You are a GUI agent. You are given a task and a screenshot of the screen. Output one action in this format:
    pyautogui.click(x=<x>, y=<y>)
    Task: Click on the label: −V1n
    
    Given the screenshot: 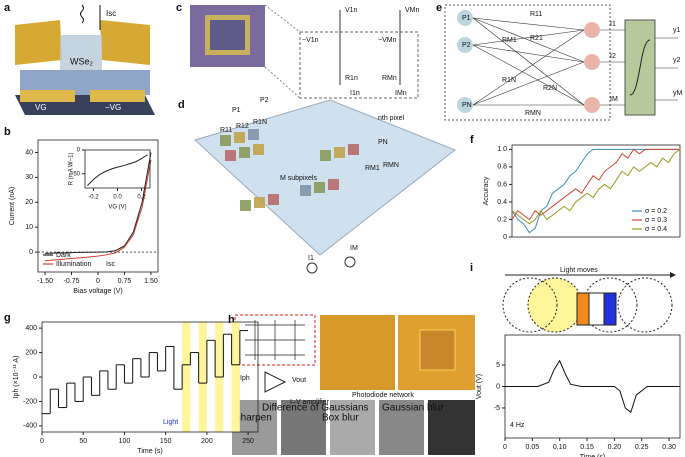 What is the action you would take?
    pyautogui.click(x=310, y=40)
    